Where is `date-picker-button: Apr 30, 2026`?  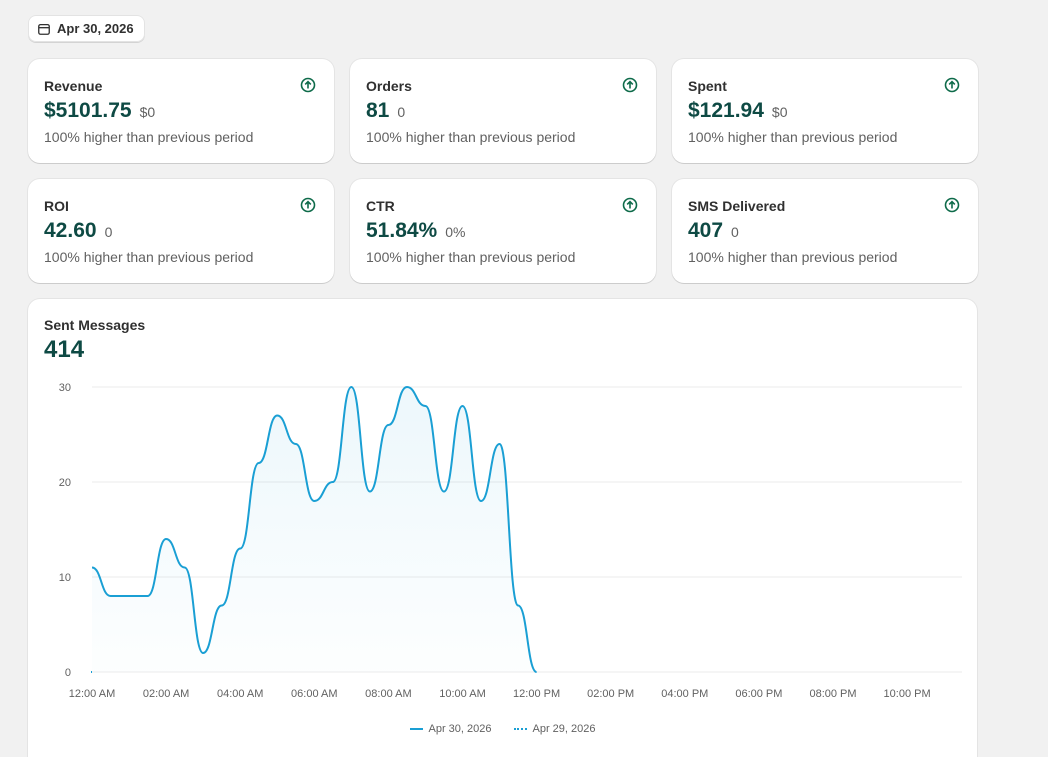 date-picker-button: Apr 30, 2026 is located at coordinates (86, 28).